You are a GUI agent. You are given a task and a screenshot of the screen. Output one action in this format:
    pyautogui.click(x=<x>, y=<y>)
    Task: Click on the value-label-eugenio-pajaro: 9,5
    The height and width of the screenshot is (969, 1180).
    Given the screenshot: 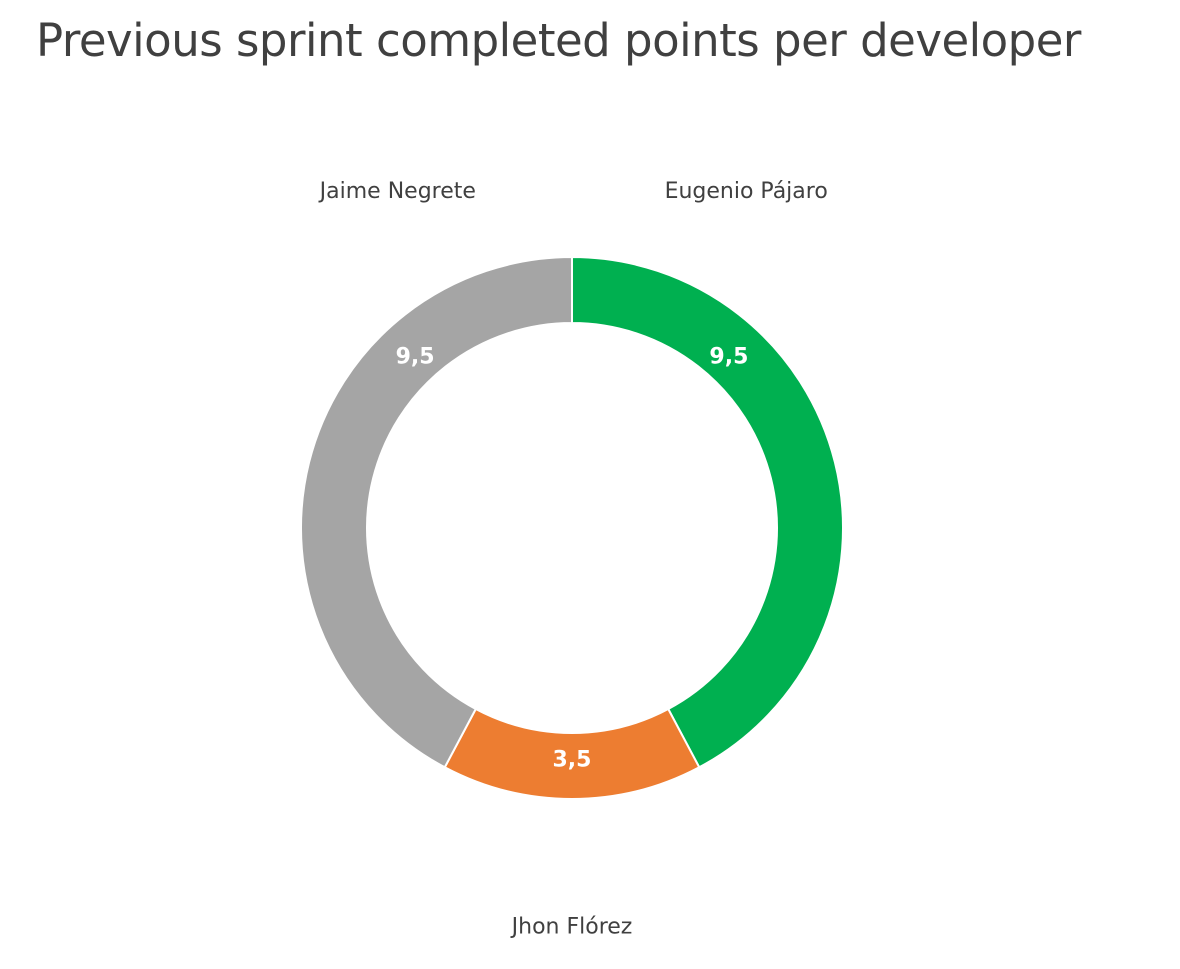 What is the action you would take?
    pyautogui.click(x=728, y=357)
    